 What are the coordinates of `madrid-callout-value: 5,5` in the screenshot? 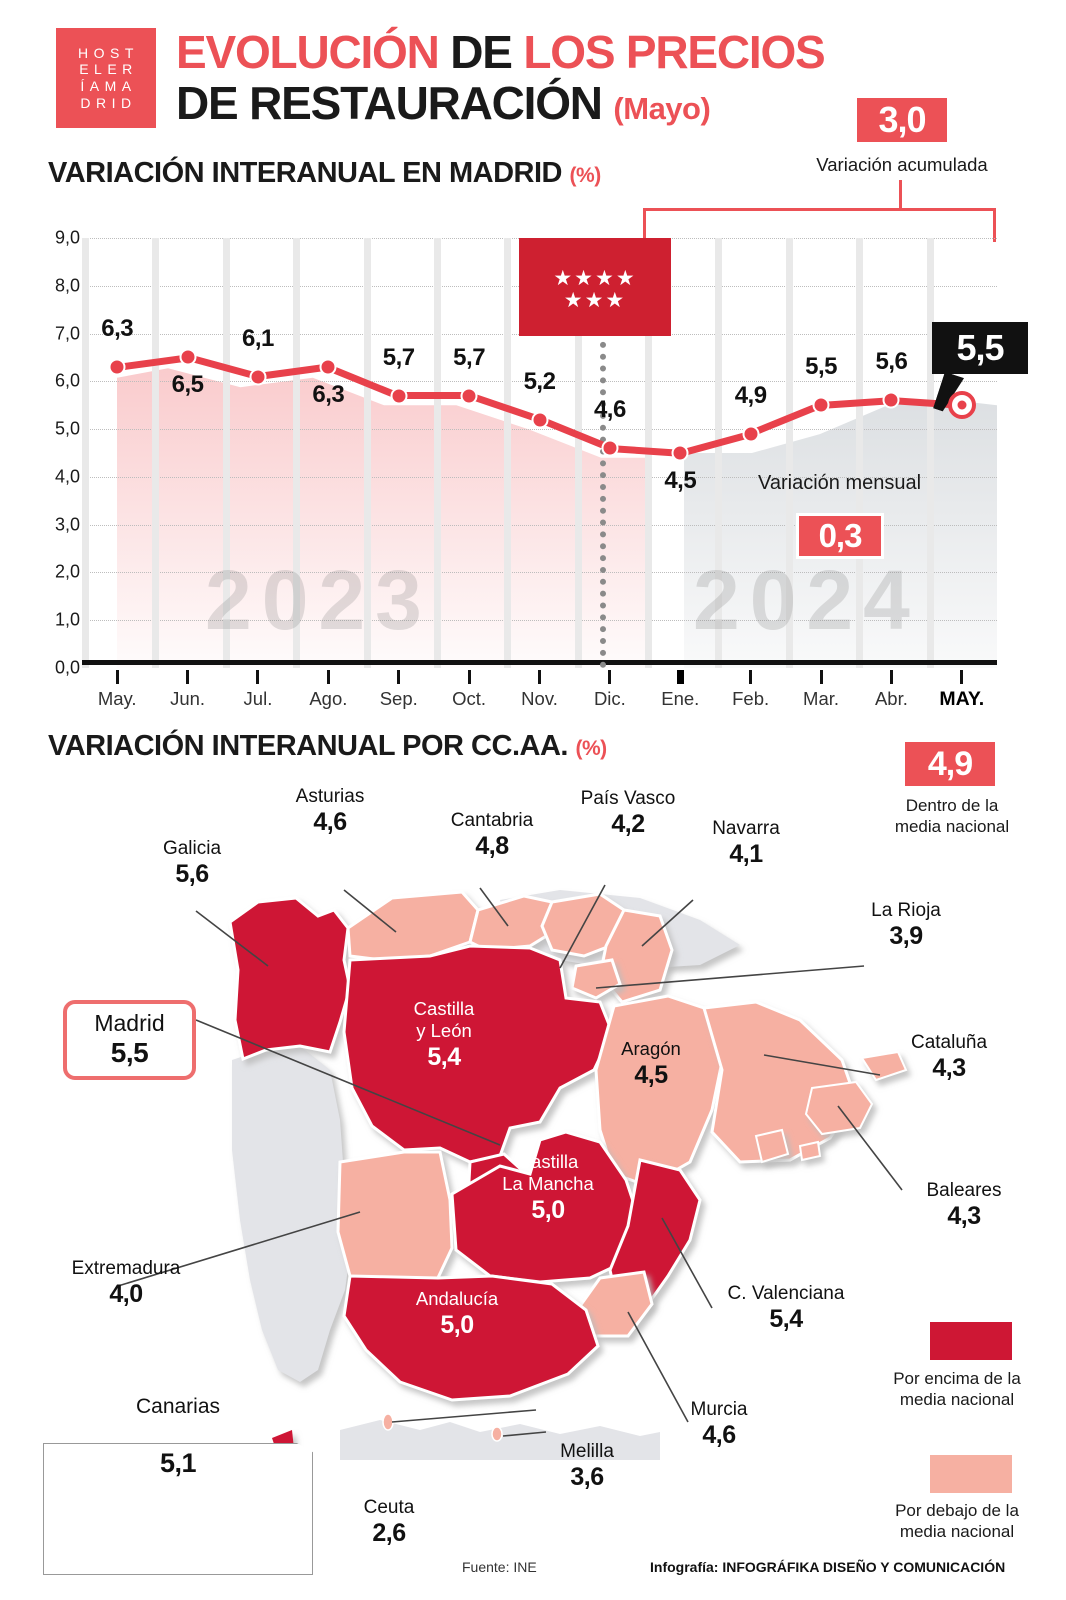 It's located at (129, 1052).